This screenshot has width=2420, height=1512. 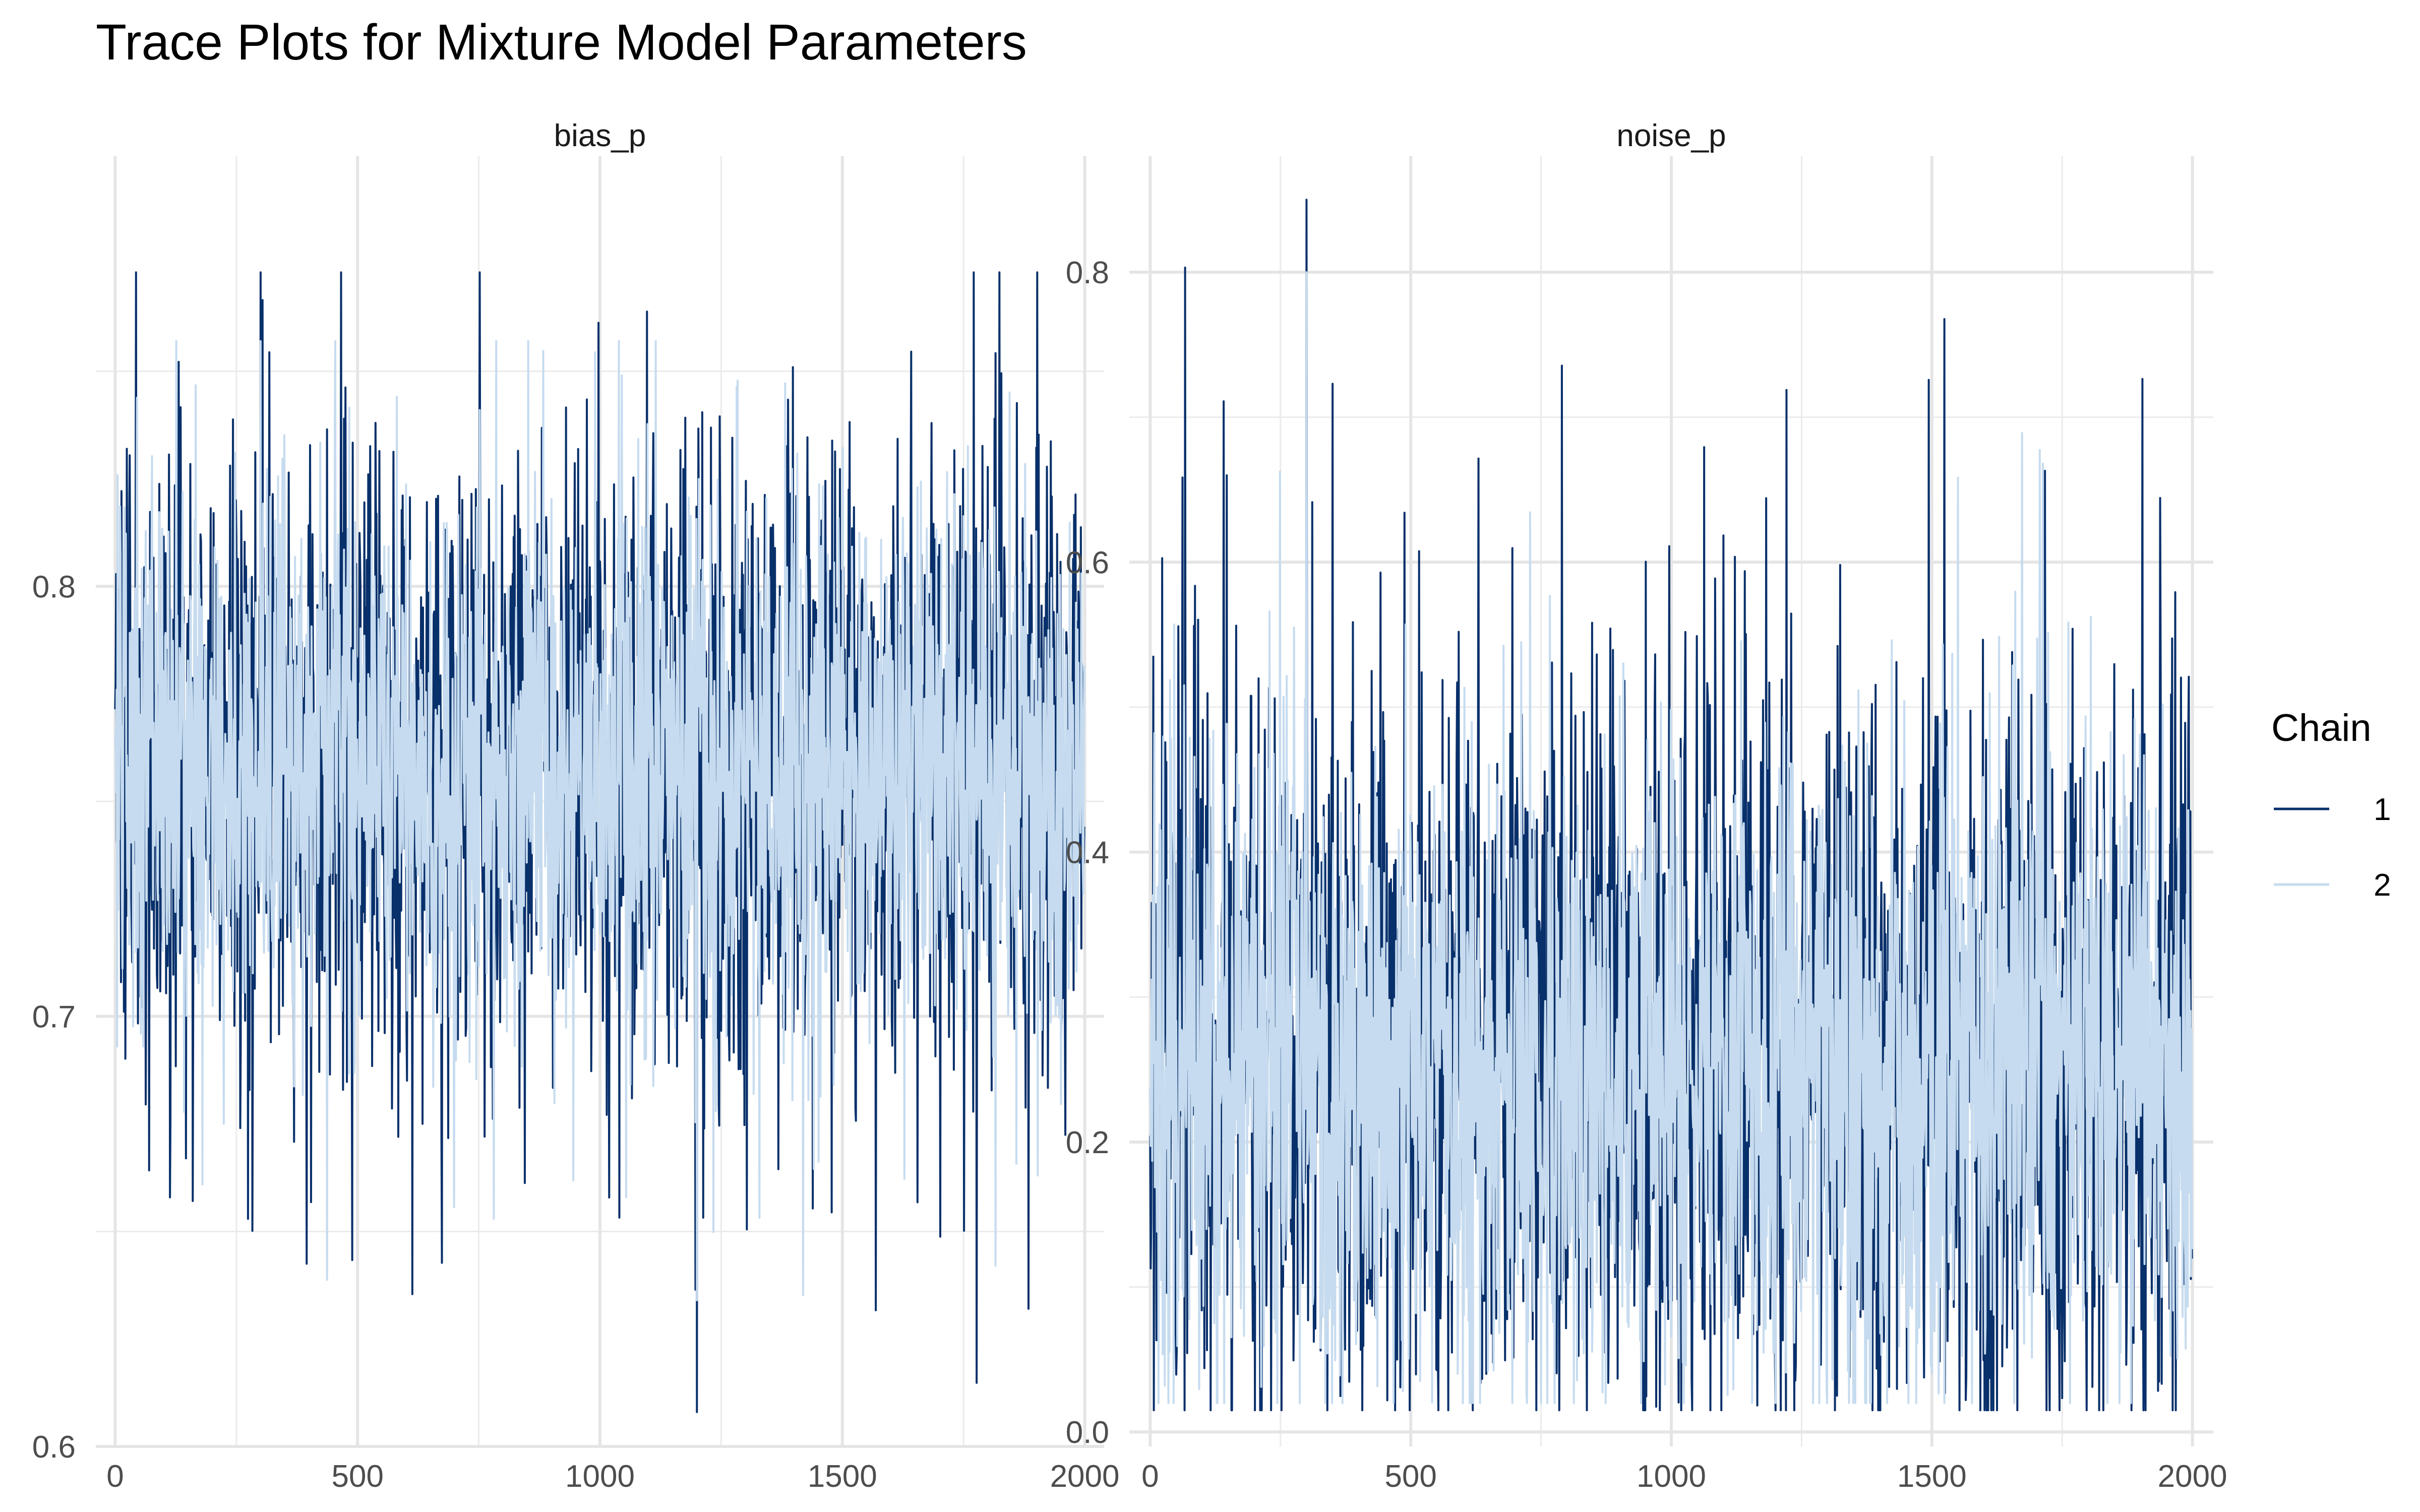 I want to click on panel-strip-label: bias_p, so click(x=600, y=136).